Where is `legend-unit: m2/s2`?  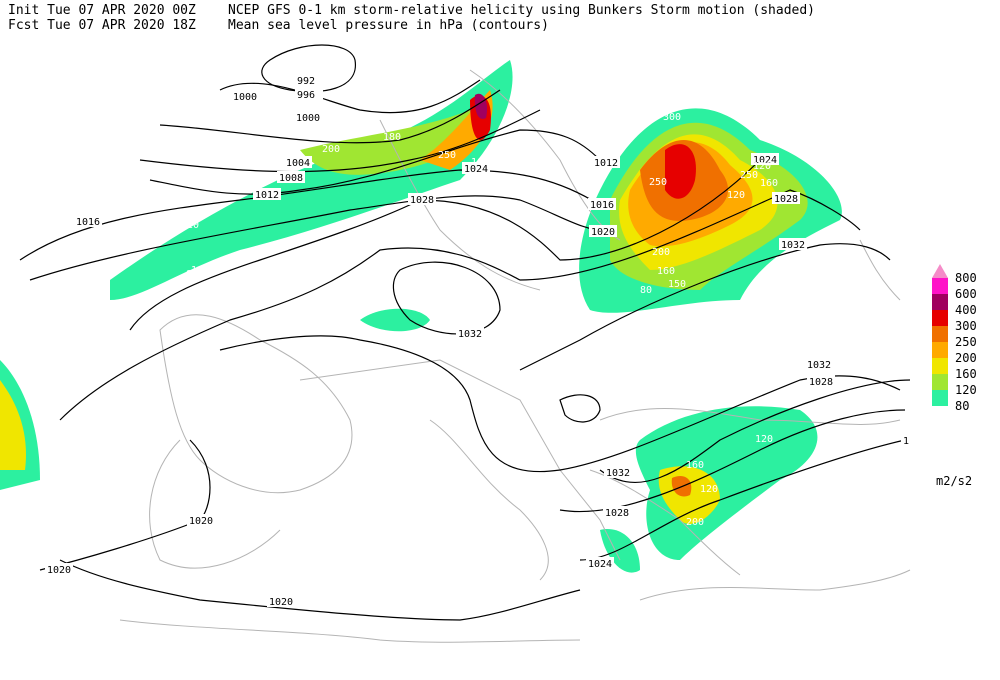 legend-unit: m2/s2 is located at coordinates (954, 481).